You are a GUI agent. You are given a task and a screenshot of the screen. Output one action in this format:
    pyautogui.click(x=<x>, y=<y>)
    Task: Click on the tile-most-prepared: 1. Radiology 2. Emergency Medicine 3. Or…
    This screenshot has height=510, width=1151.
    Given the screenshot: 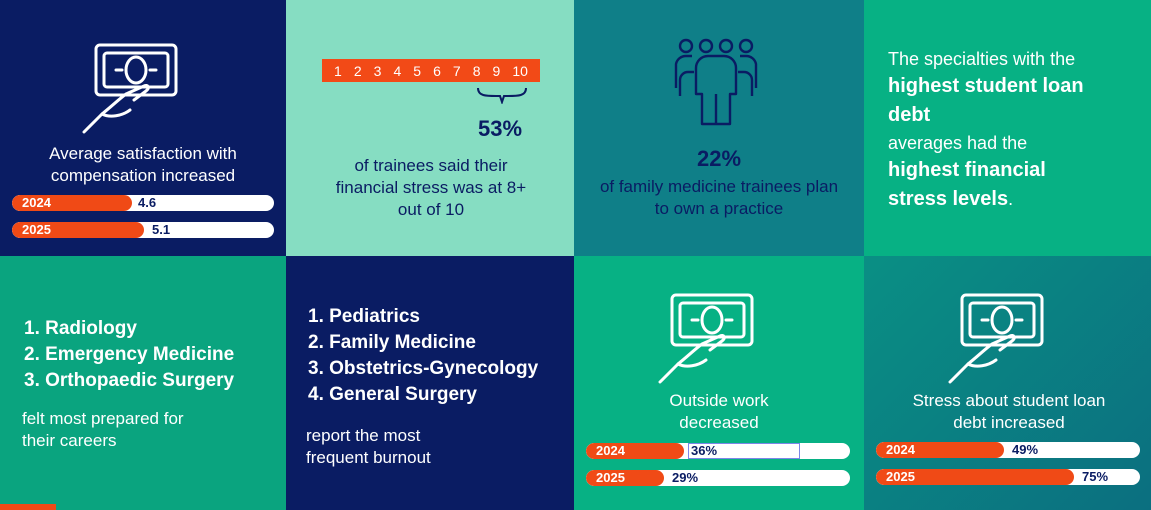 What is the action you would take?
    pyautogui.click(x=143, y=383)
    